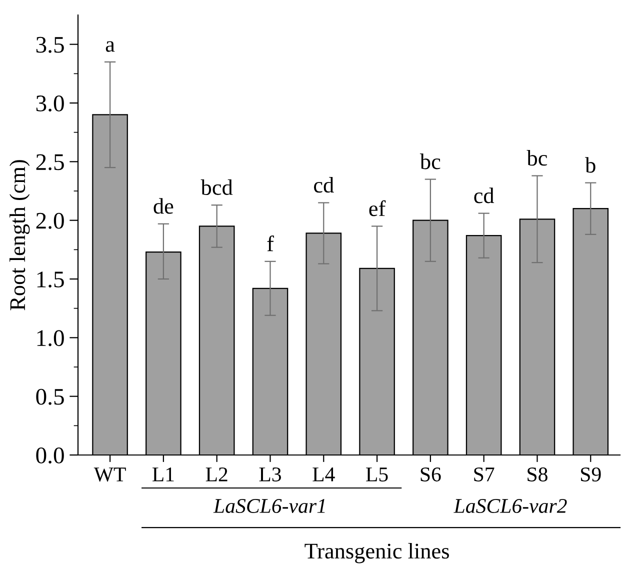 This screenshot has width=625, height=569. Describe the element at coordinates (164, 206) in the screenshot. I see `annotation: de` at that location.